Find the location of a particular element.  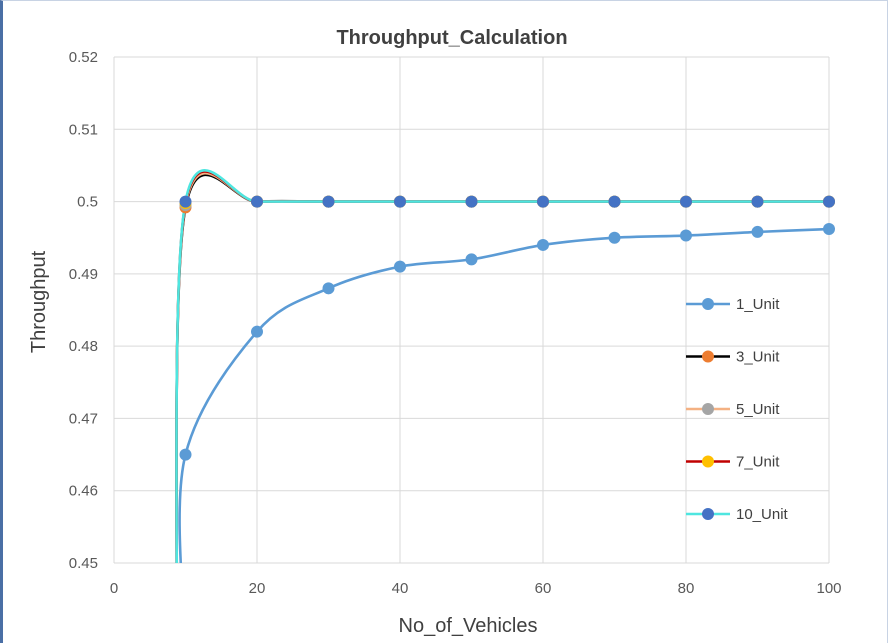

y-tick-label: 0.49 is located at coordinates (83, 274).